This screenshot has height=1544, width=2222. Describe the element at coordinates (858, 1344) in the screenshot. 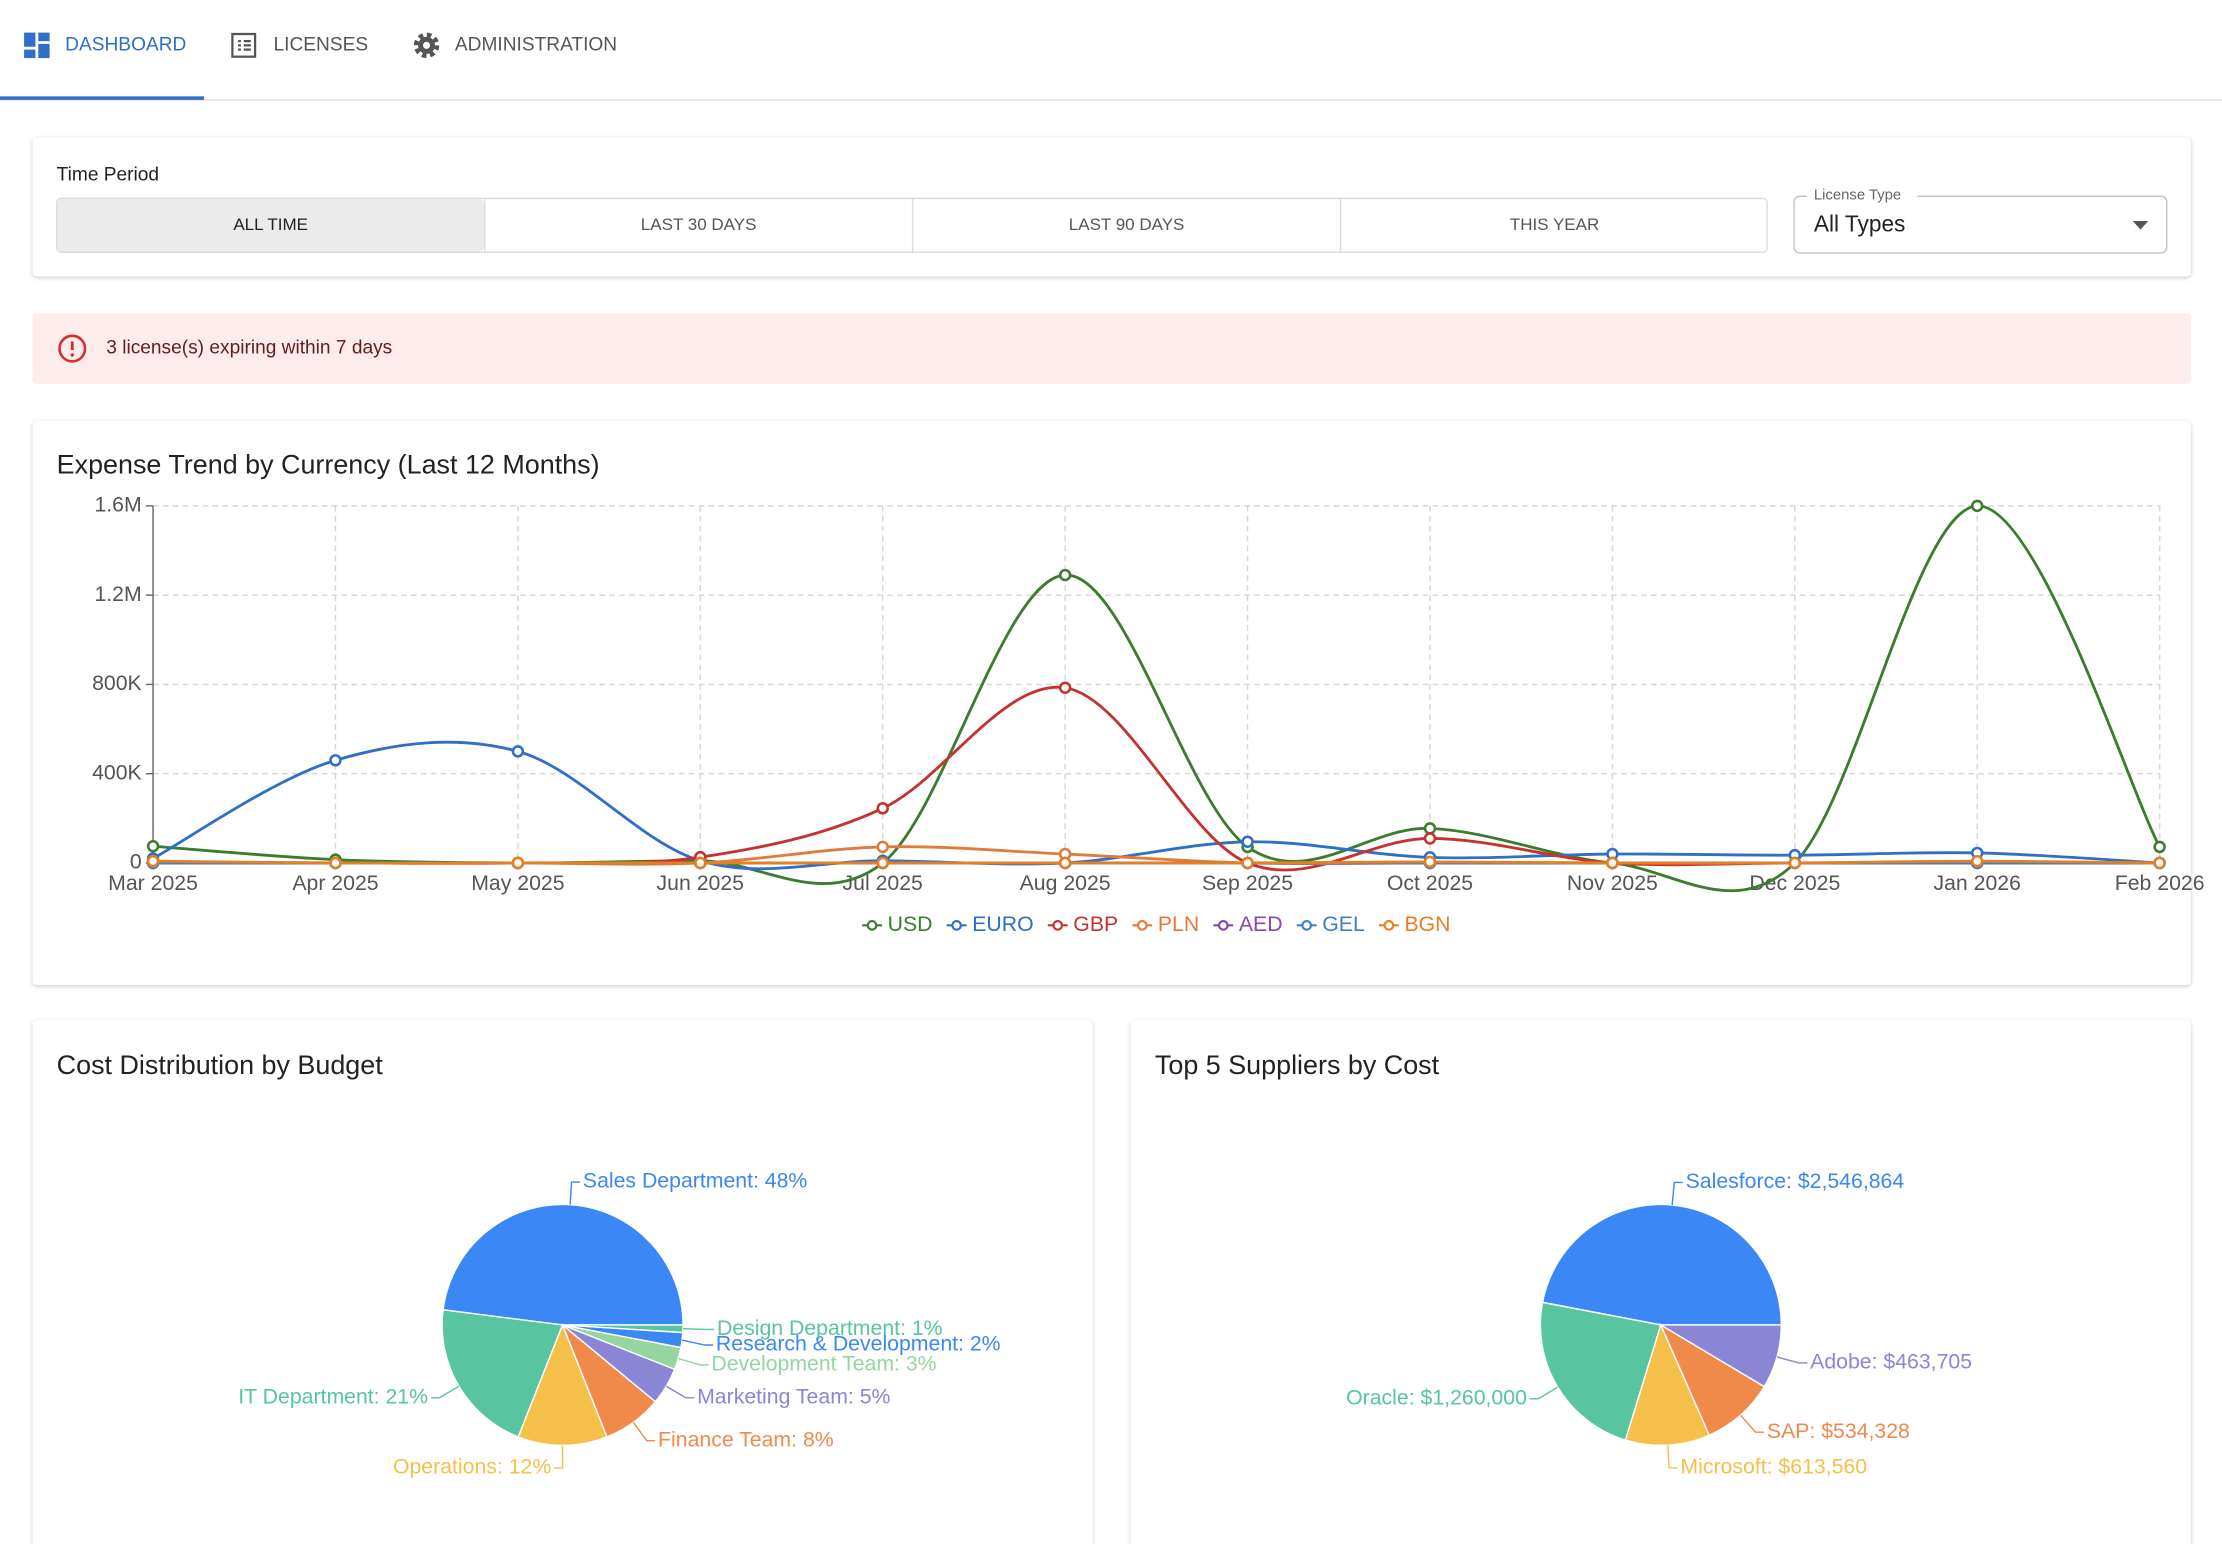

I see `data-label: Research & Development: 2%` at that location.